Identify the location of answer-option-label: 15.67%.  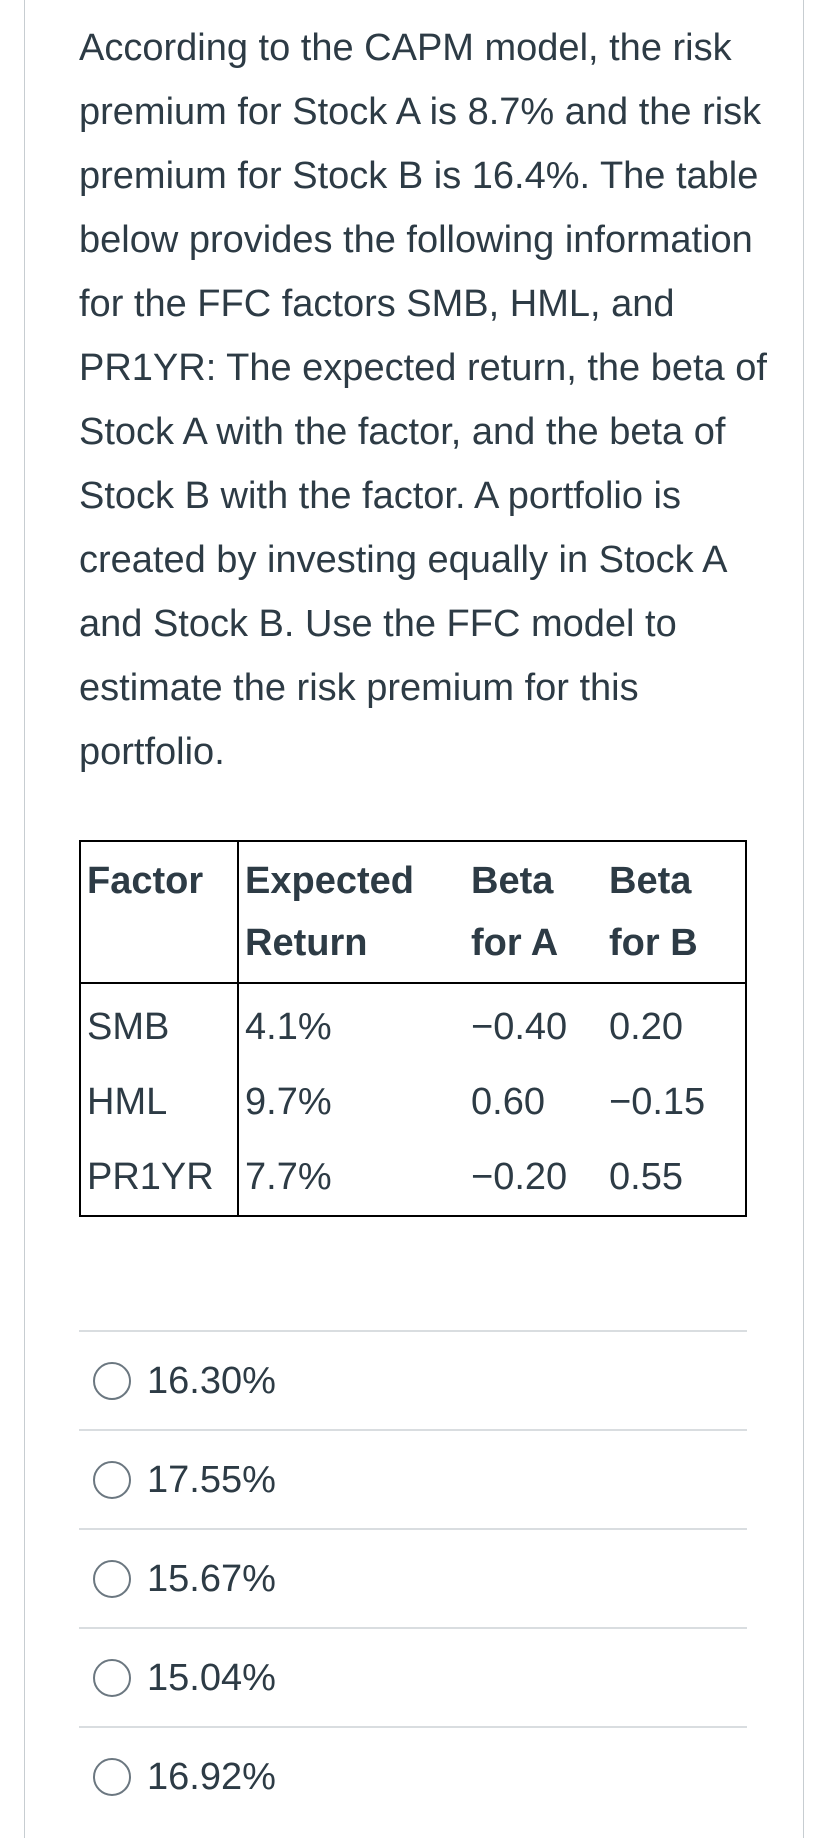
(211, 1578).